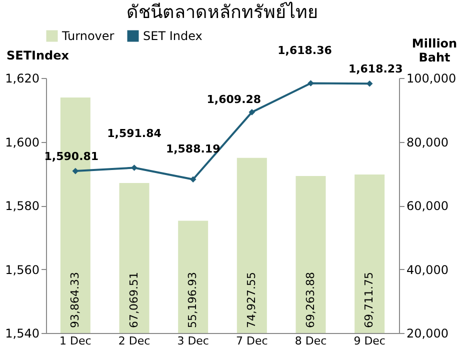  Describe the element at coordinates (22, 79) in the screenshot. I see `y-tick-label: 1,620` at that location.